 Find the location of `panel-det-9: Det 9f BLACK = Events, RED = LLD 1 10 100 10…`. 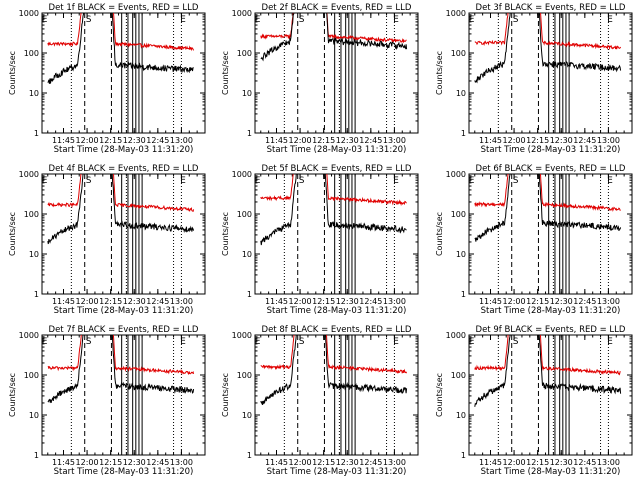

panel-det-9: Det 9f BLACK = Events, RED = LLD 1 10 100 10… is located at coordinates (534, 401).